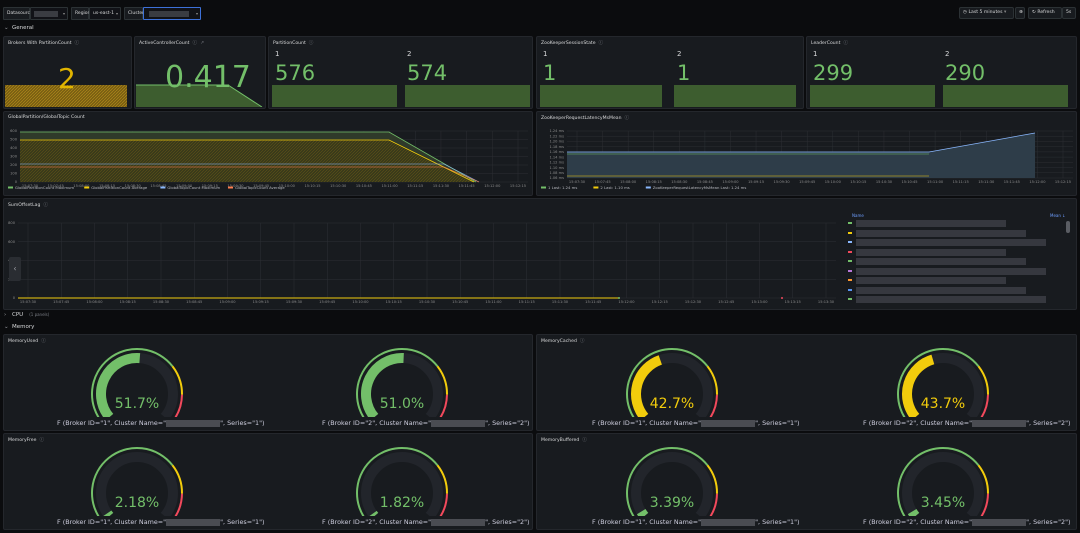 This screenshot has width=1080, height=533. What do you see at coordinates (872, 96) in the screenshot?
I see `sparkline-area` at bounding box center [872, 96].